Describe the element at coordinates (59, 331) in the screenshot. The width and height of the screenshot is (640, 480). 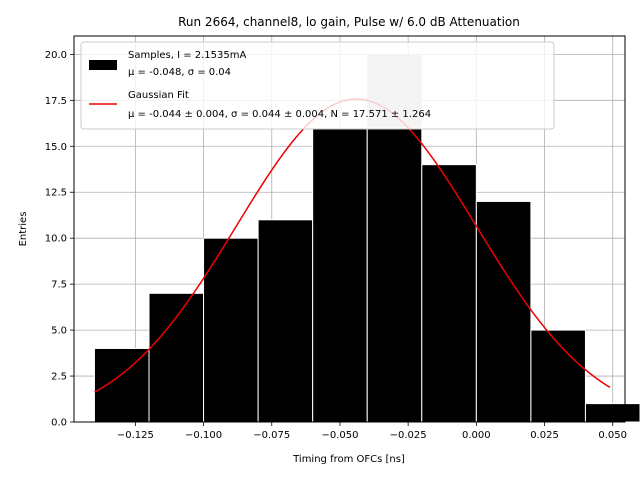
I see `y-tick-label-2: 5.0` at that location.